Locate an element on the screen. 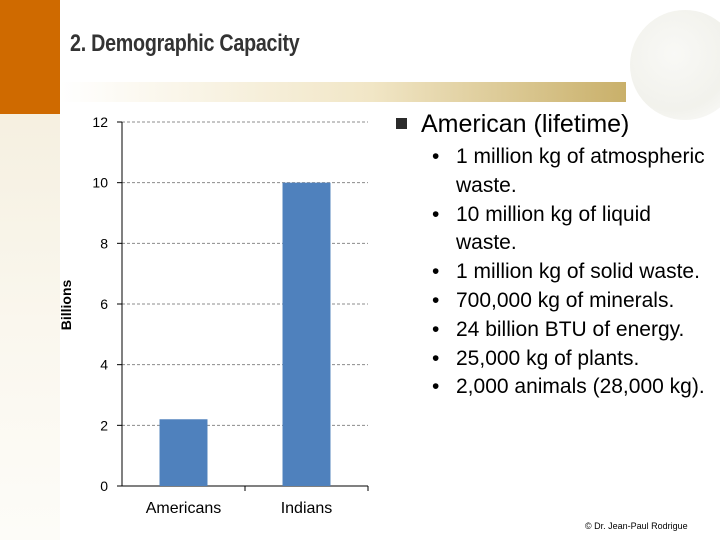  list-item: 10 million kg of liquid waste. is located at coordinates (569, 230).